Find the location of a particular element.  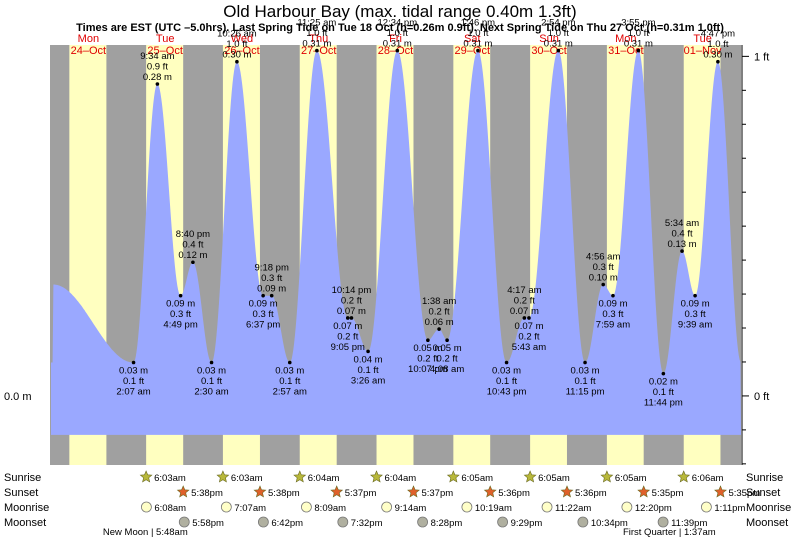

row-label-right: Moonrise is located at coordinates (768, 508).